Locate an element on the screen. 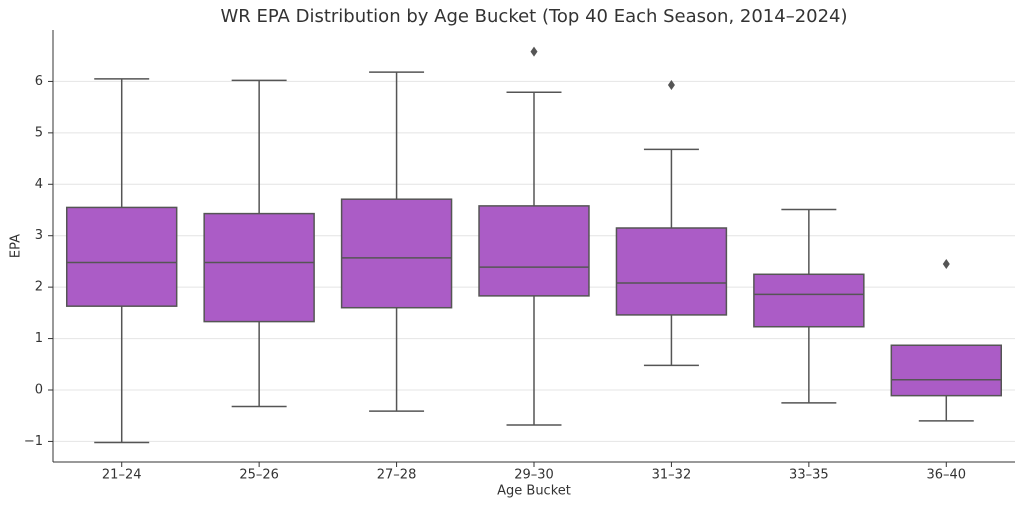 The height and width of the screenshot is (508, 1024). y-axis-label: EPA is located at coordinates (16, 246).